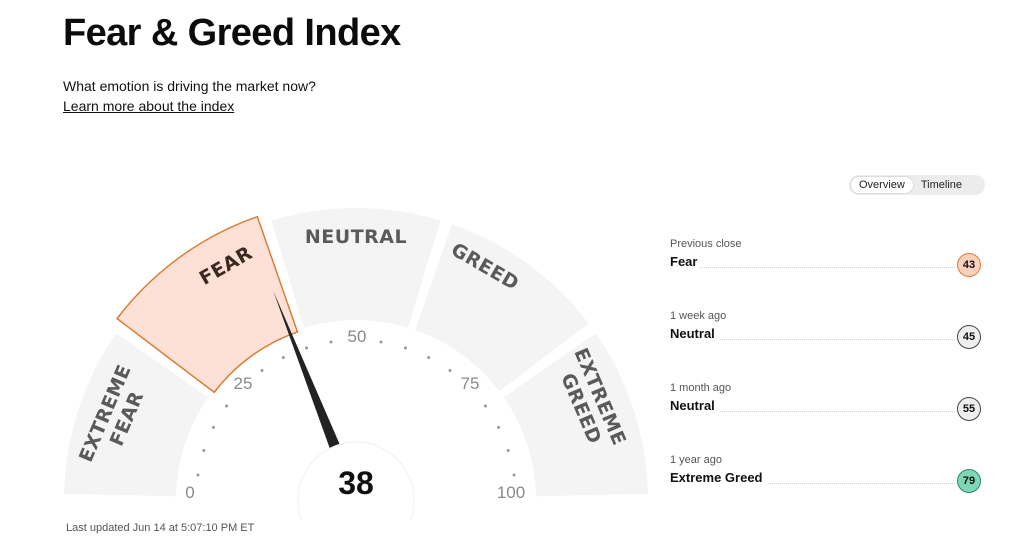  I want to click on history-status: Extreme Greed, so click(716, 477).